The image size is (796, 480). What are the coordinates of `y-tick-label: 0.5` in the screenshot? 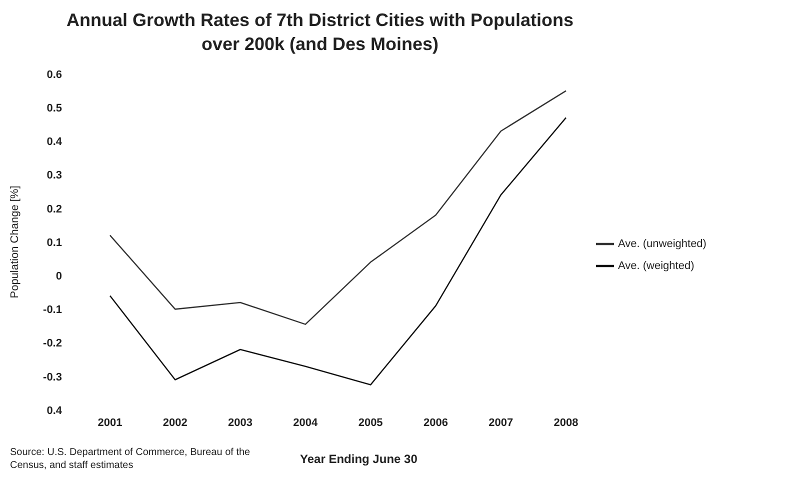 It's located at (54, 108).